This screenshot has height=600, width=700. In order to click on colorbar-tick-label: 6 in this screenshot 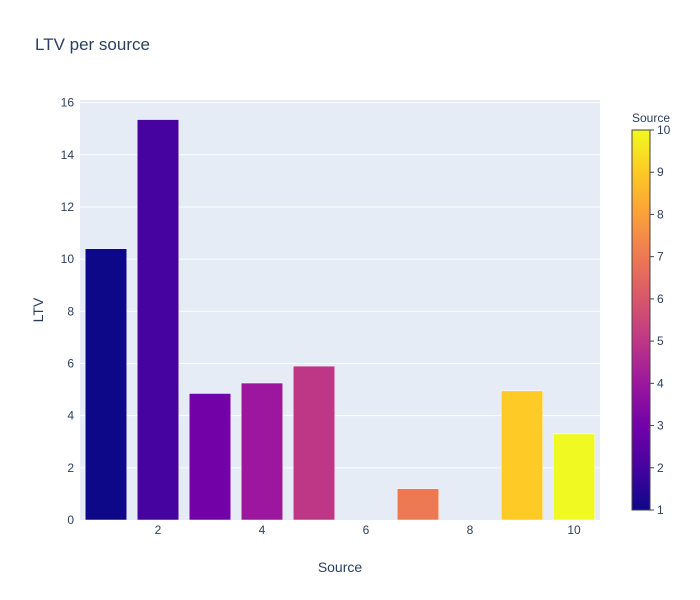, I will do `click(660, 299)`.